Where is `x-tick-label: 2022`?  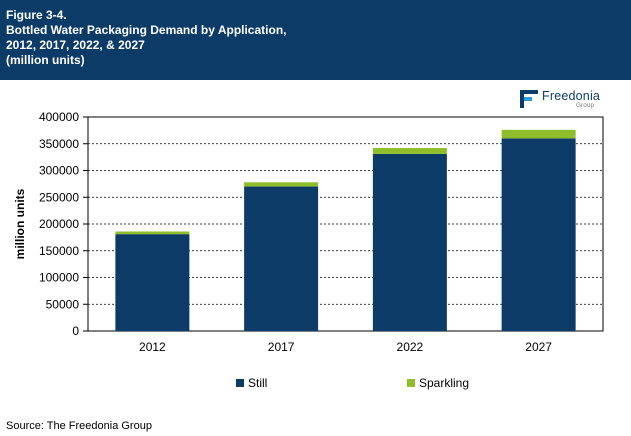 x-tick-label: 2022 is located at coordinates (410, 347).